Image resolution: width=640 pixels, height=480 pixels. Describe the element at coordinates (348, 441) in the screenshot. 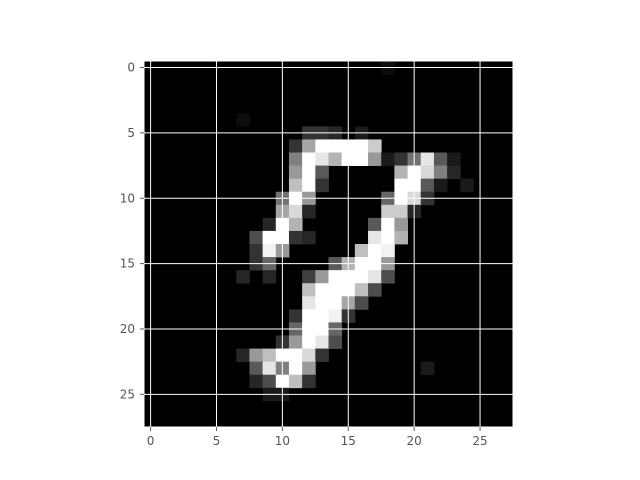

I see `x-tick-label: 15` at that location.